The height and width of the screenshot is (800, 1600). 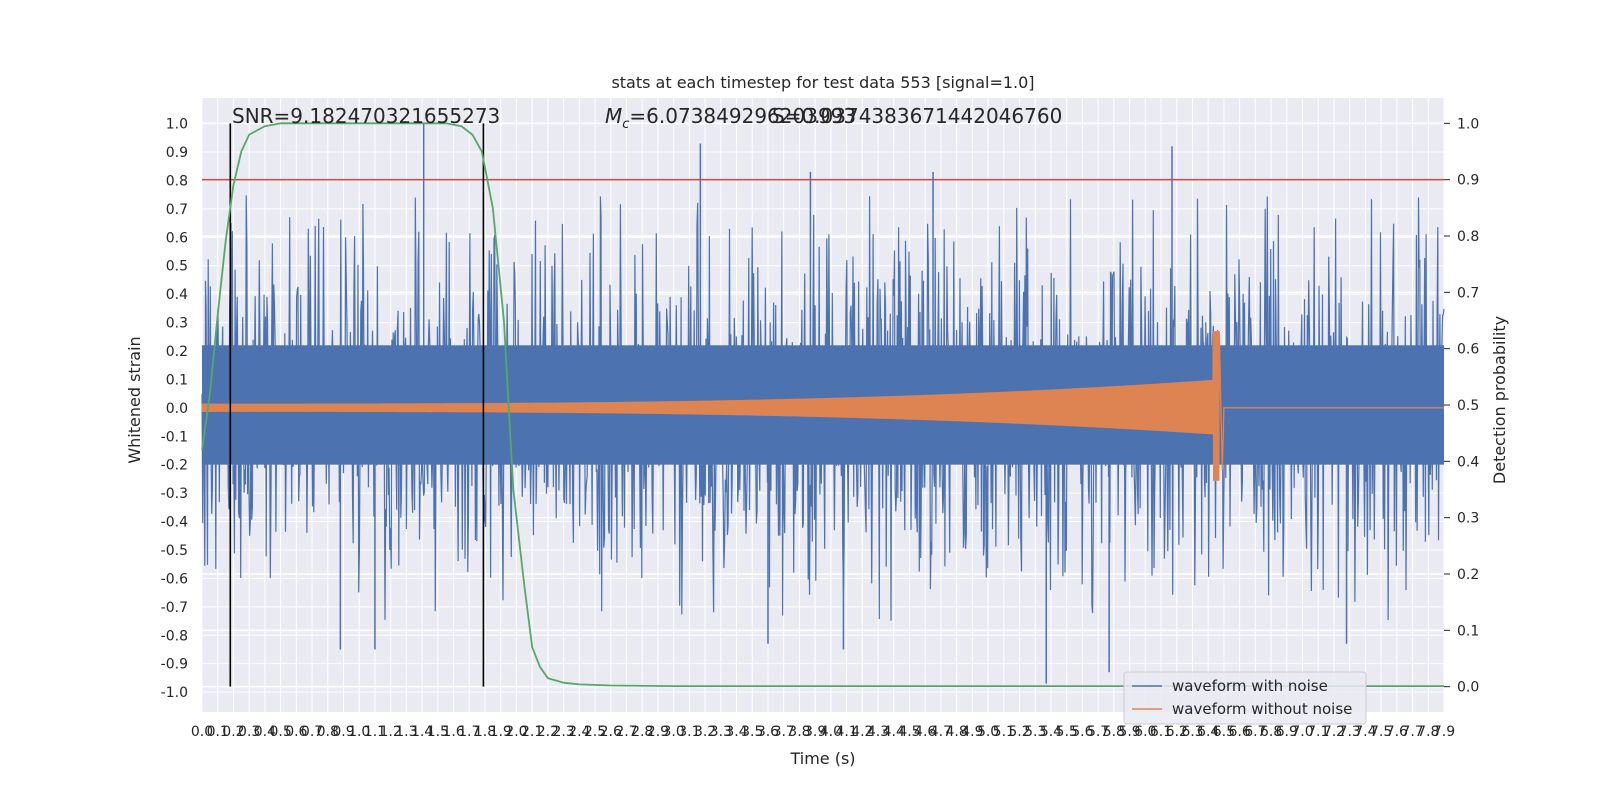 What do you see at coordinates (177, 409) in the screenshot?
I see `y-left-tick-label: 0.0` at bounding box center [177, 409].